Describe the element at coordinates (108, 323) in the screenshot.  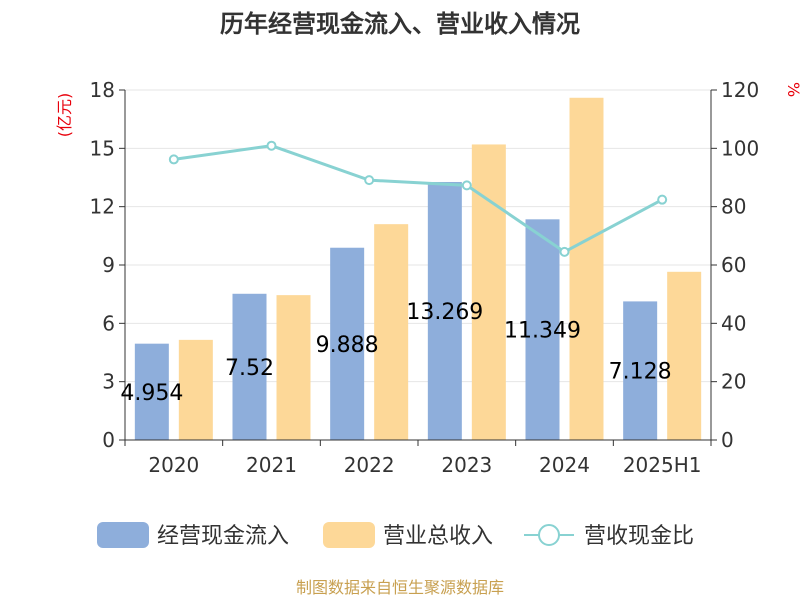
I see `y-left-tick: 6` at that location.